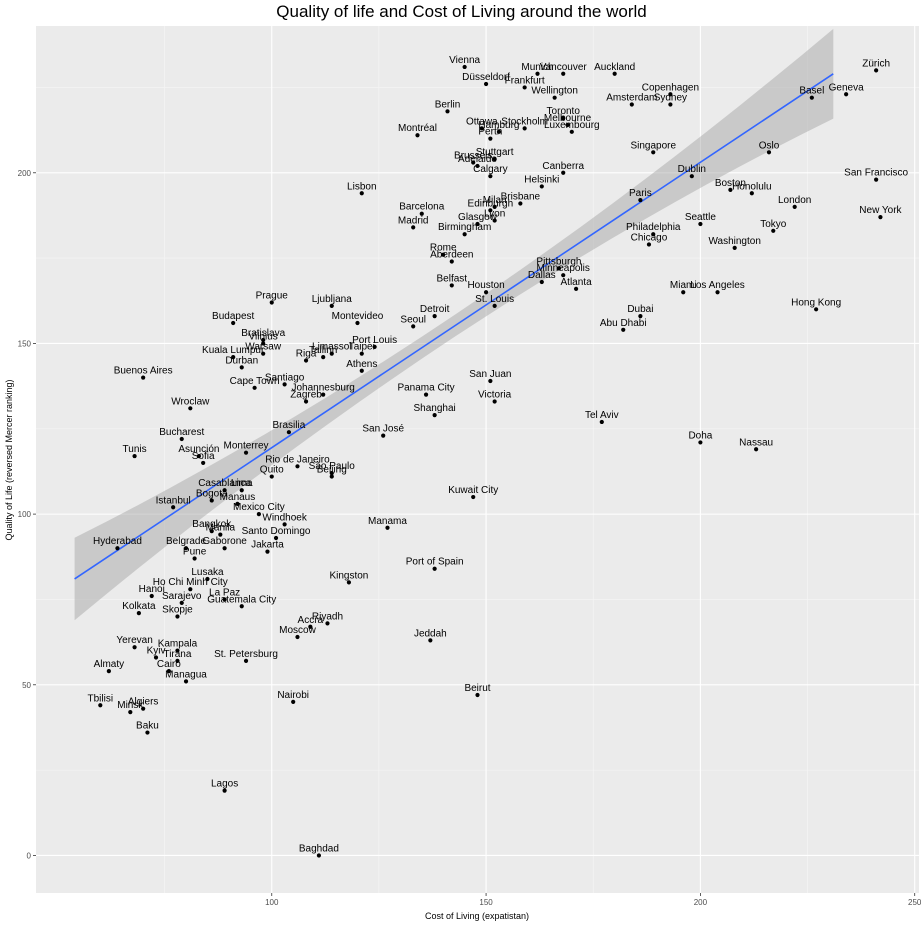  What do you see at coordinates (756, 442) in the screenshot?
I see `point-label: Nassau` at bounding box center [756, 442].